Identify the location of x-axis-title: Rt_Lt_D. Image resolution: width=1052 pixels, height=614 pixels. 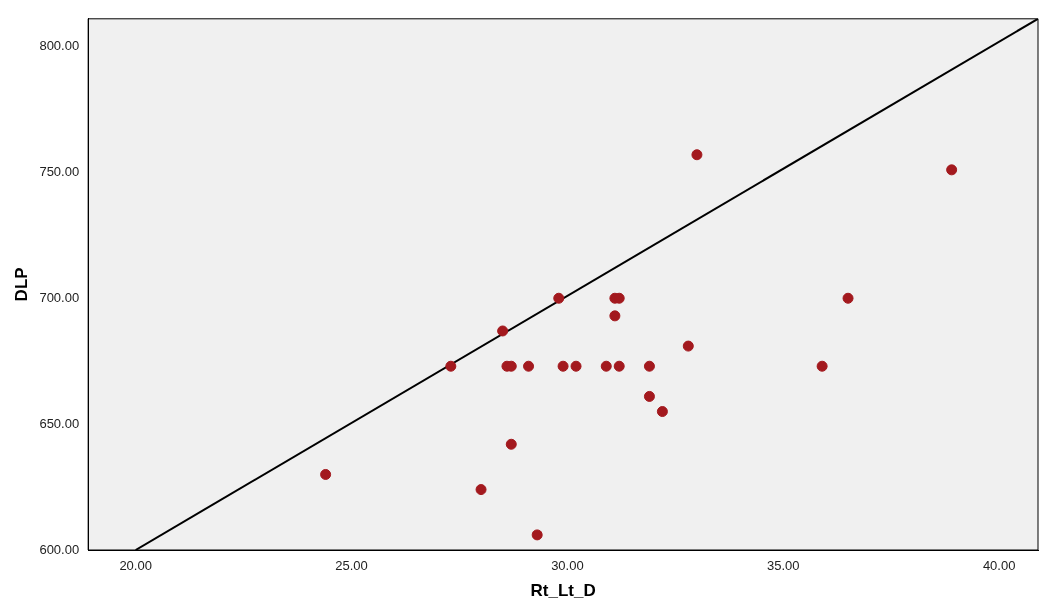
(563, 591).